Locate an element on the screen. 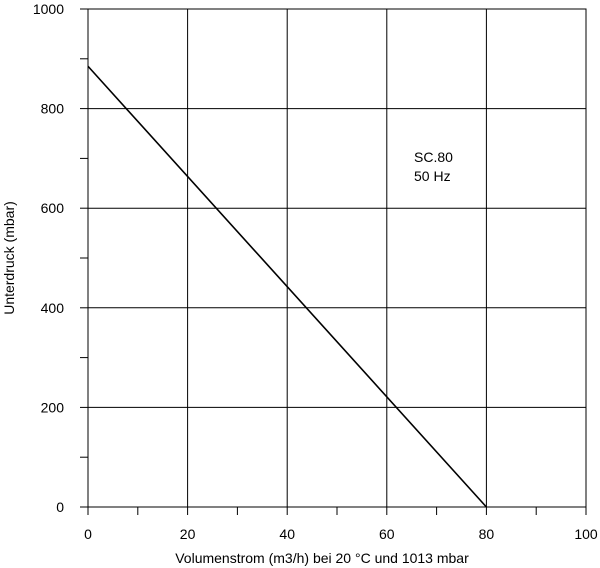 The width and height of the screenshot is (600, 568). y-tick-labels: 0 200 400 600 800 1000 is located at coordinates (48, 258).